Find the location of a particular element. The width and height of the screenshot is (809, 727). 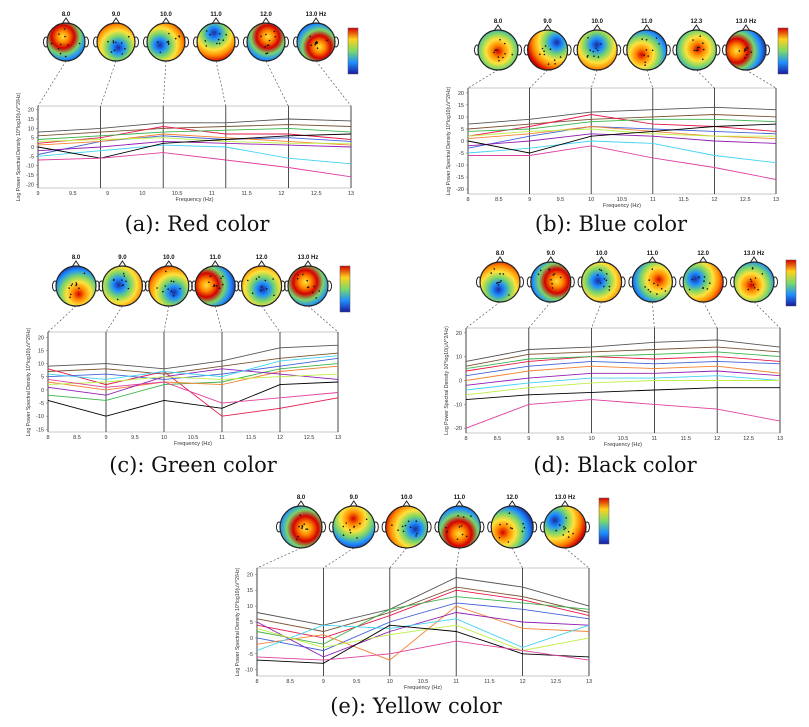

topomap-4: 12.3 is located at coordinates (696, 45).